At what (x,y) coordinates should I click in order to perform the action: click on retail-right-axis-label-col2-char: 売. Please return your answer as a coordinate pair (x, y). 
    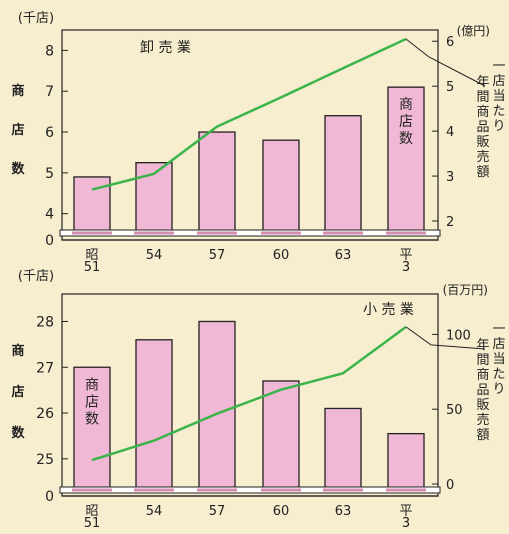
    Looking at the image, I should click on (482, 420).